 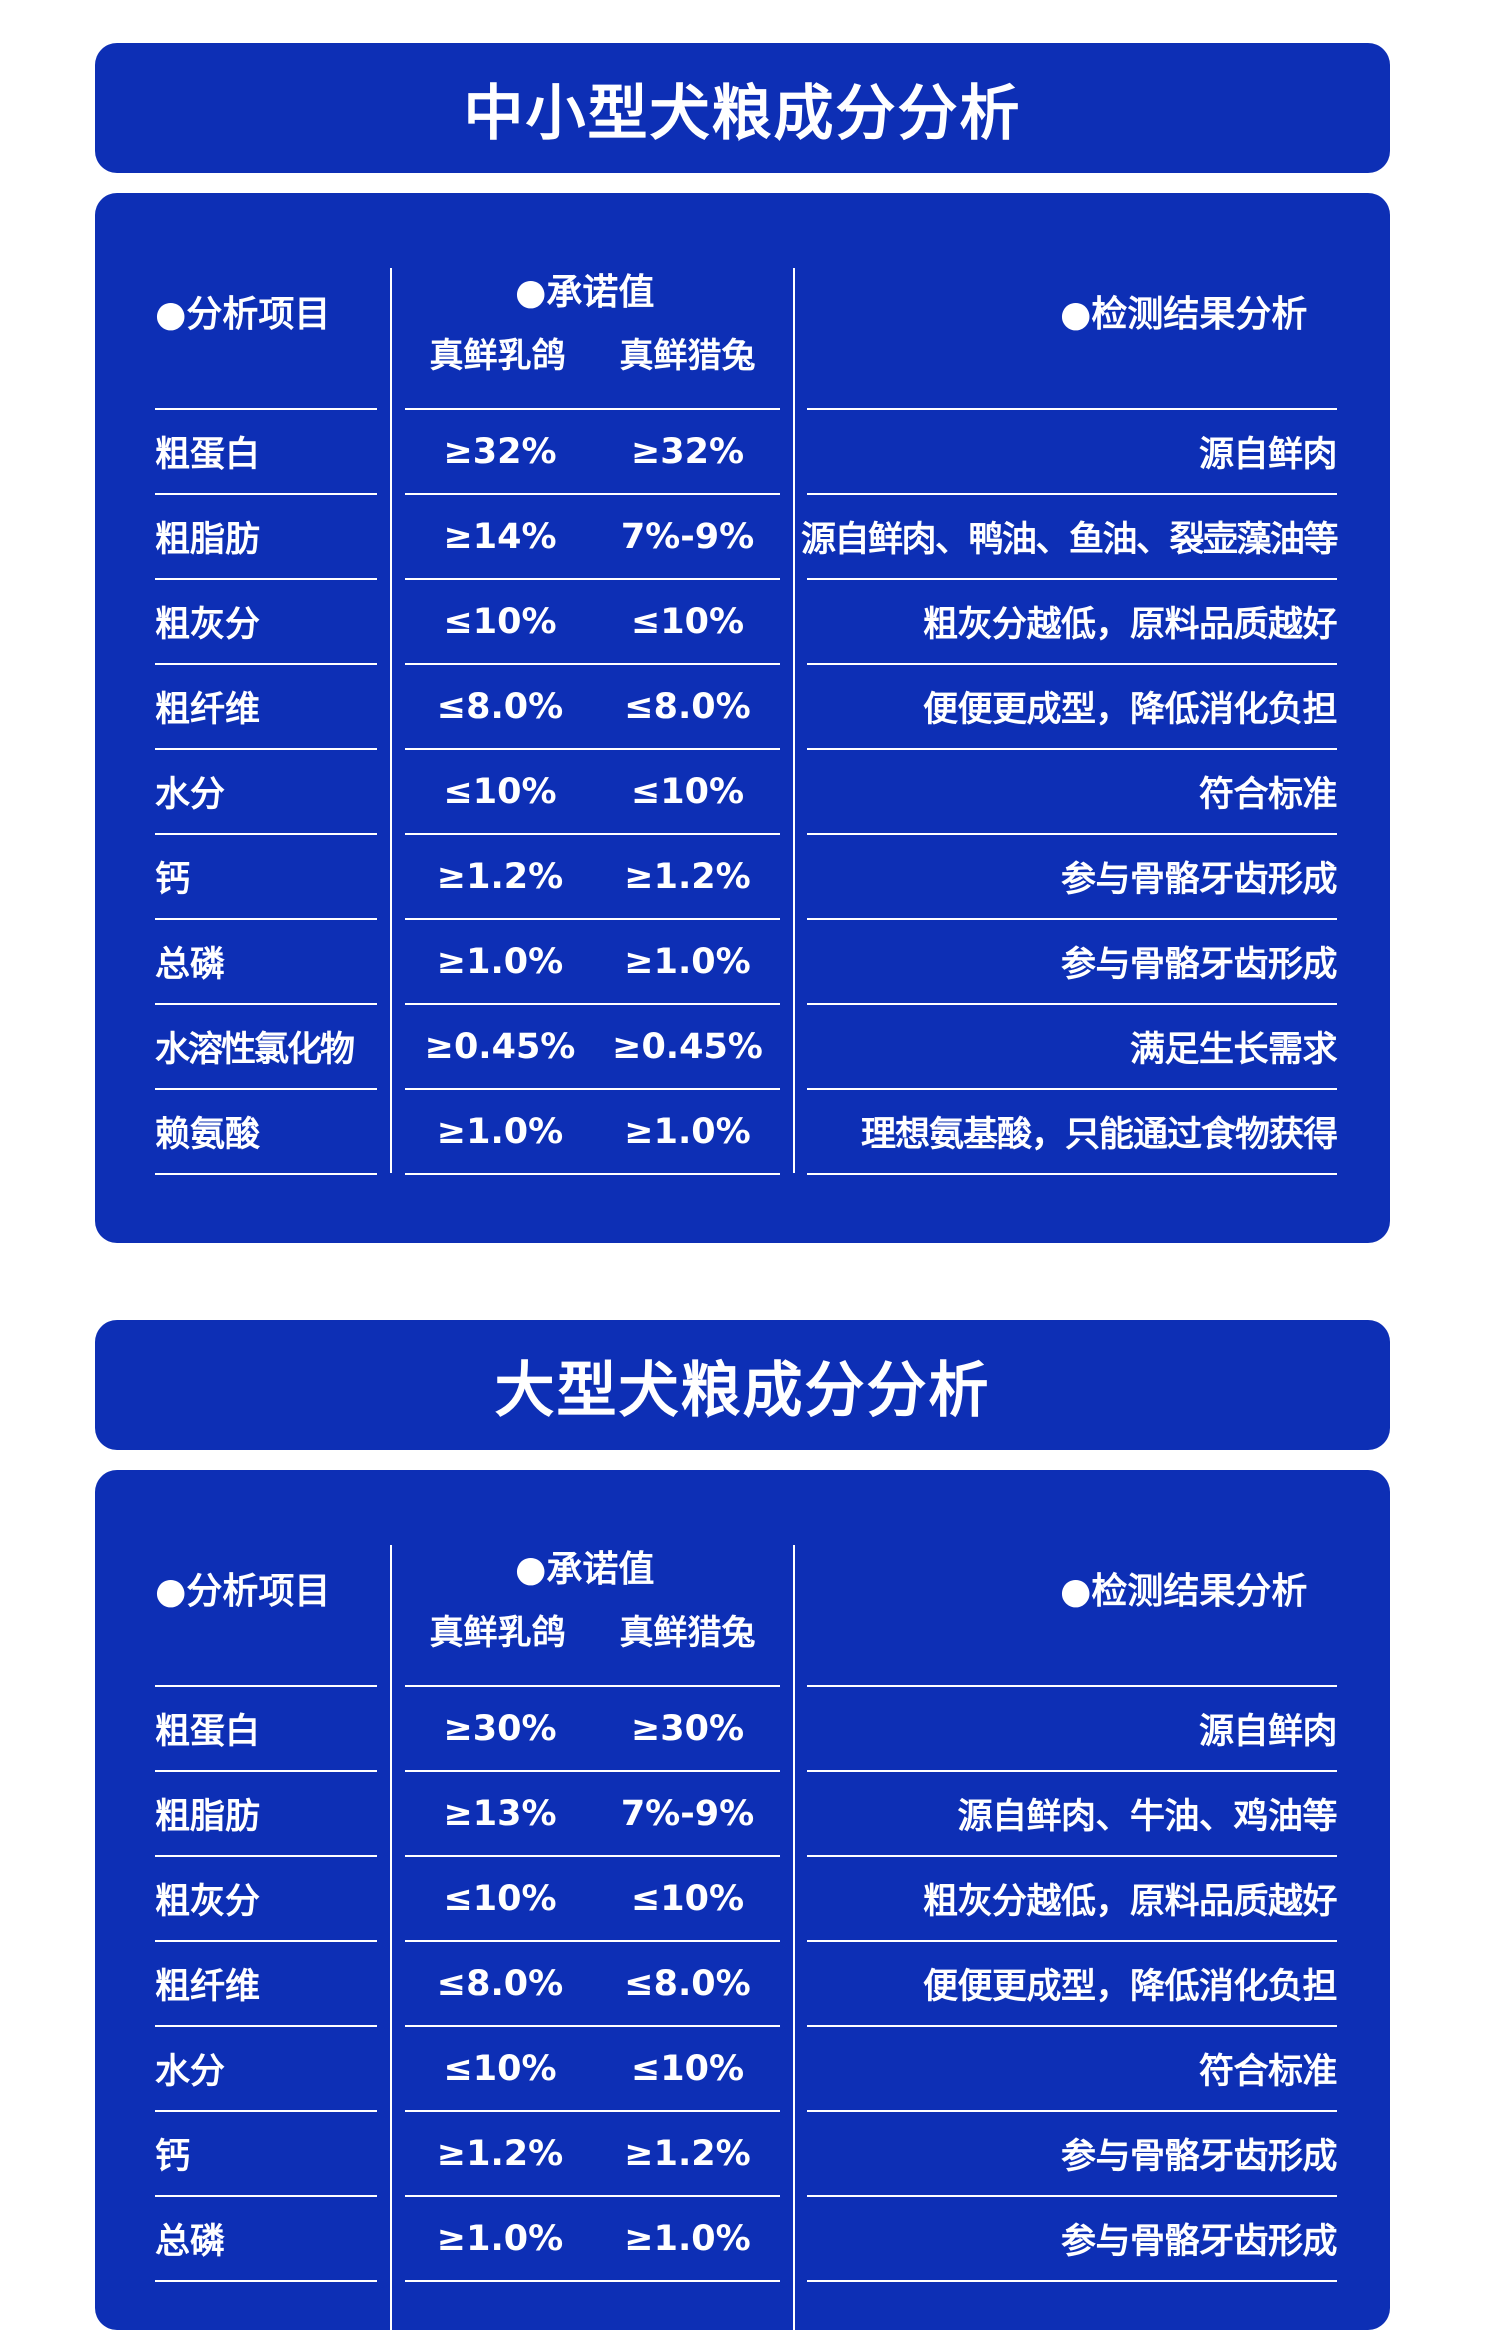 I want to click on cell-value-1: ≥14%, so click(x=500, y=535).